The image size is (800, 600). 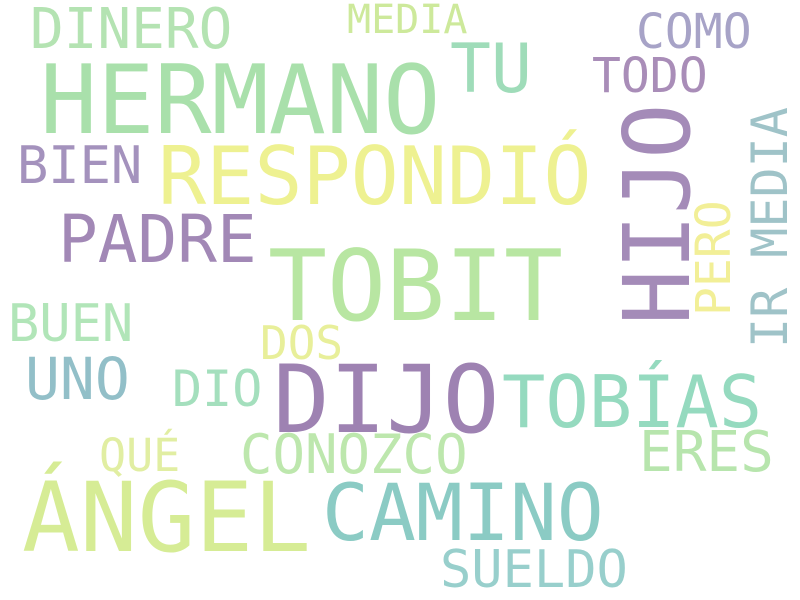 I want to click on word-como: COMO, so click(x=694, y=32).